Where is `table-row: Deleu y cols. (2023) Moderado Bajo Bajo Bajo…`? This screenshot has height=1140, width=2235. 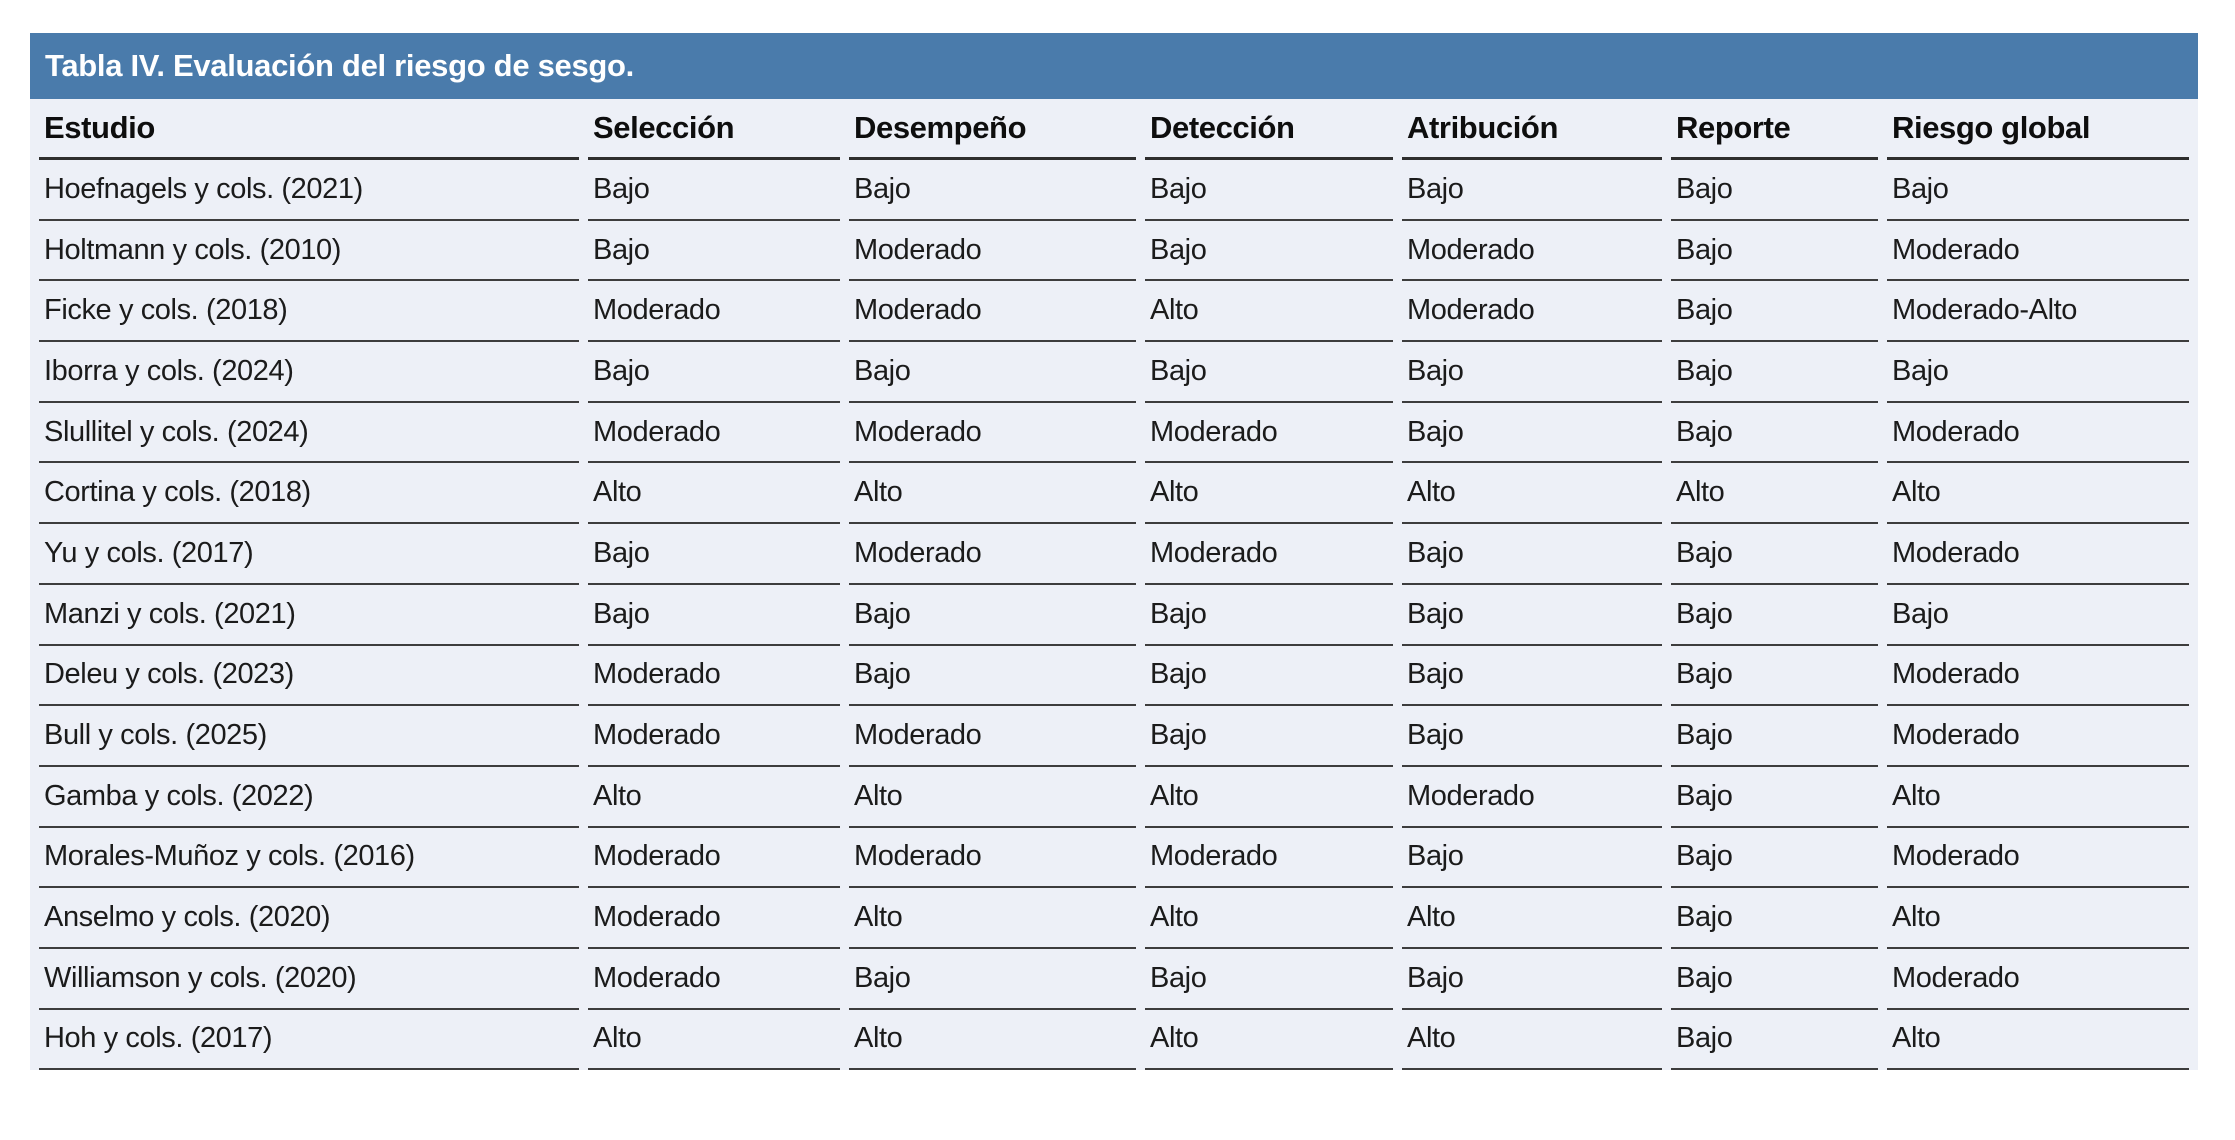 table-row: Deleu y cols. (2023) Moderado Bajo Bajo Bajo… is located at coordinates (1114, 676).